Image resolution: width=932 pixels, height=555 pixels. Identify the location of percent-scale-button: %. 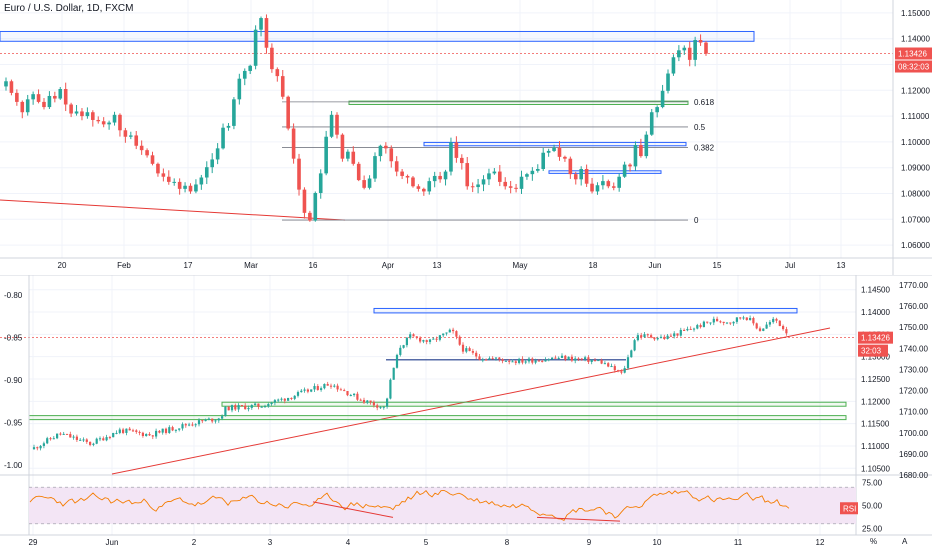
(874, 541).